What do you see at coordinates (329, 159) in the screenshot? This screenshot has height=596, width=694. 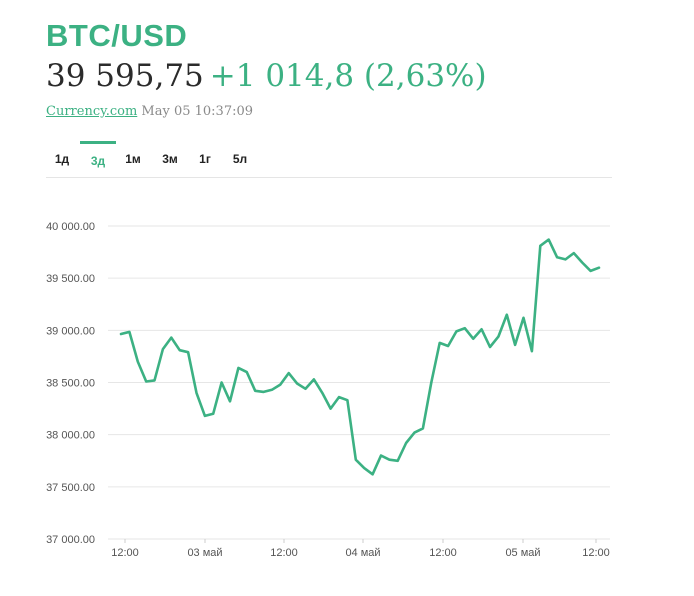 I see `range-tabs: 1д 3д 1м 3м 1г 5л` at bounding box center [329, 159].